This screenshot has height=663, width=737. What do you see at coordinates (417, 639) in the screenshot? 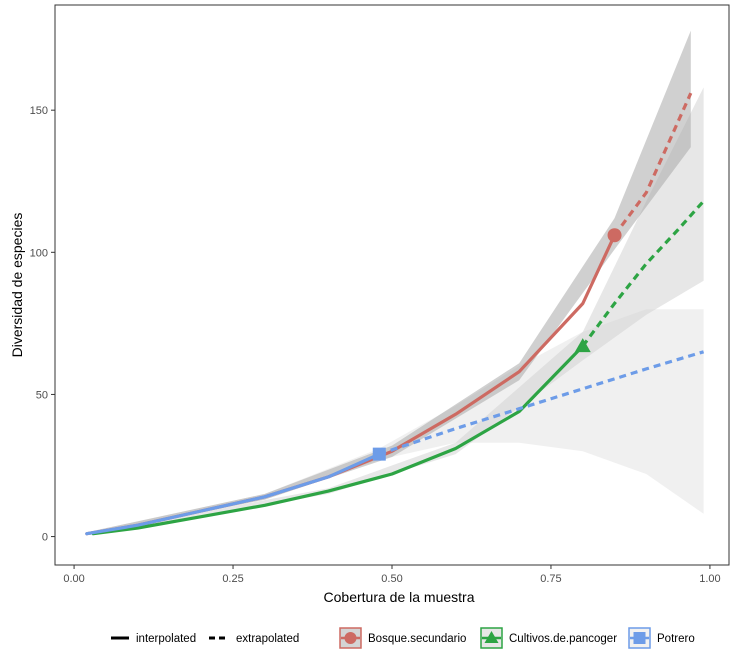
I see `legend-label-1: Bosque.secundario` at bounding box center [417, 639].